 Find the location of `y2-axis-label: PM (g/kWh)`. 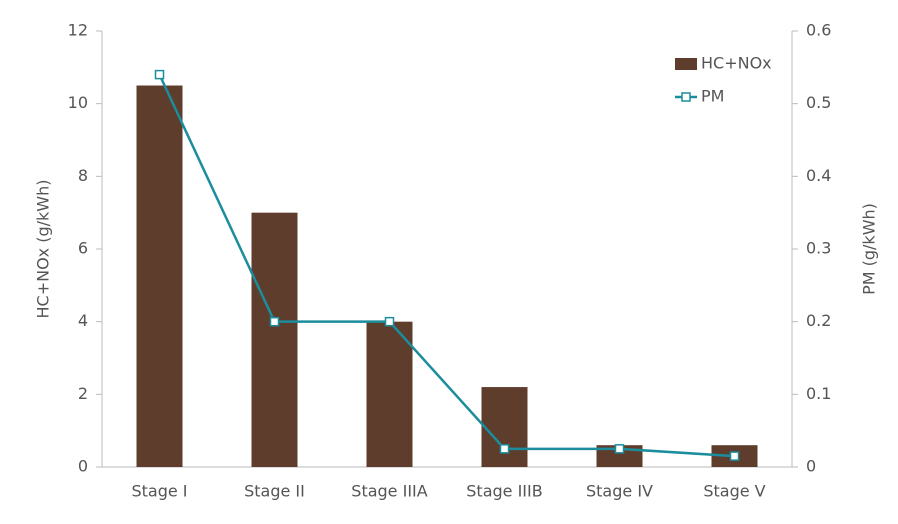

y2-axis-label: PM (g/kWh) is located at coordinates (869, 249).